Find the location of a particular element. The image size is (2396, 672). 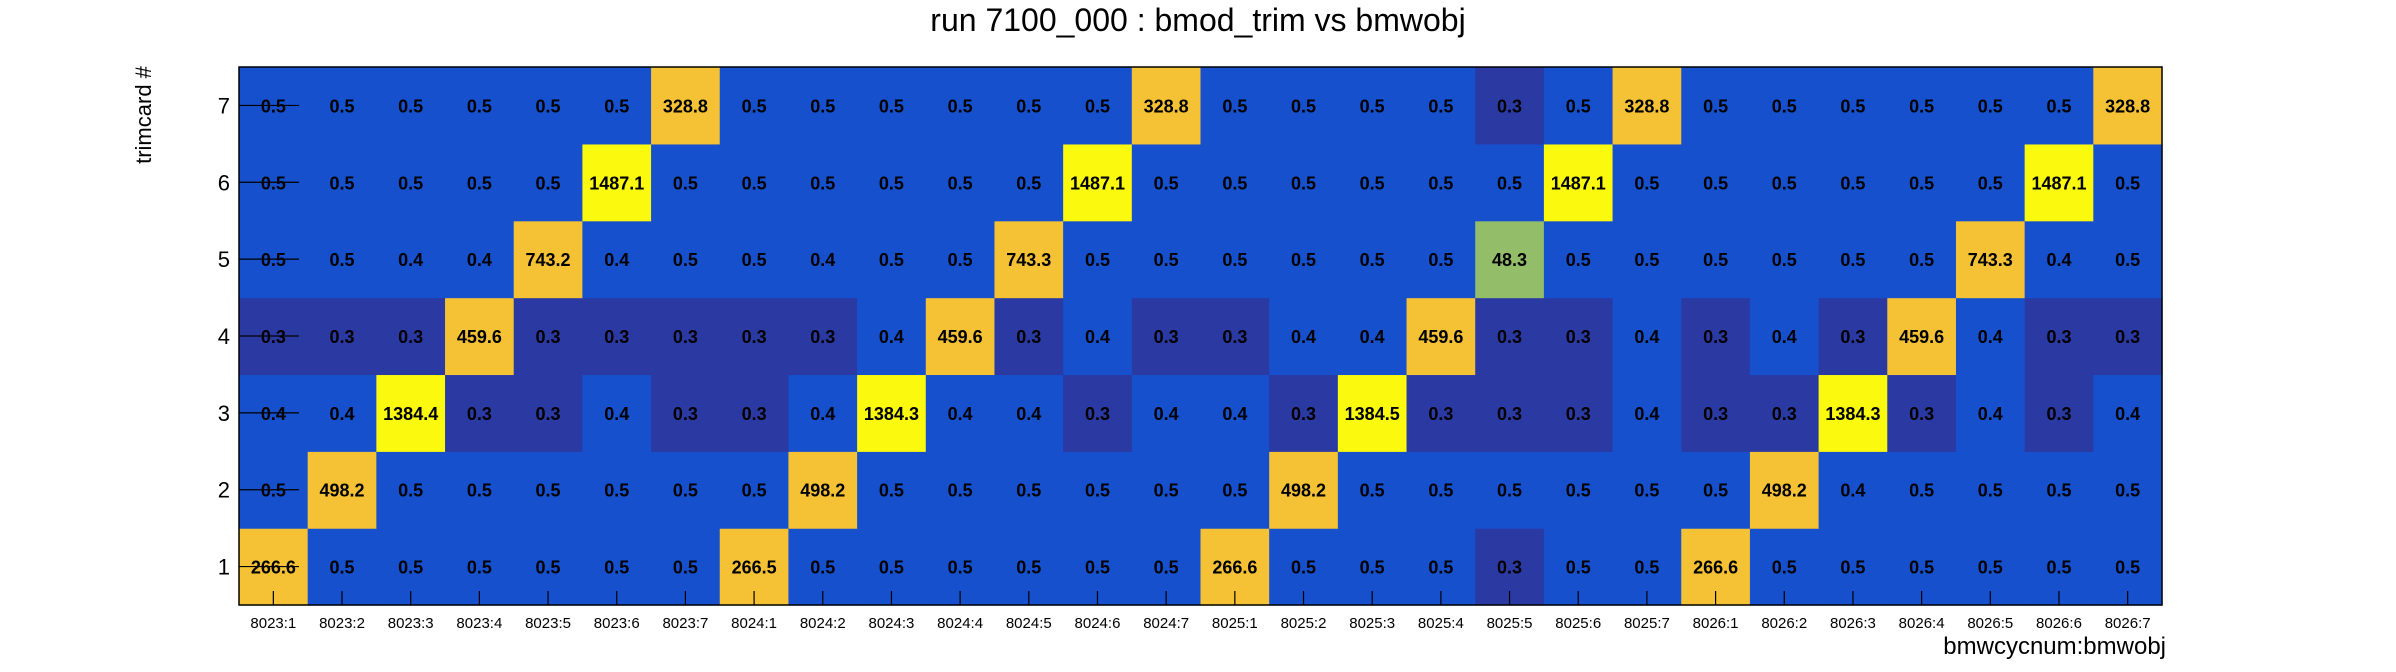

x-tick-label: 8024:3 is located at coordinates (892, 623).